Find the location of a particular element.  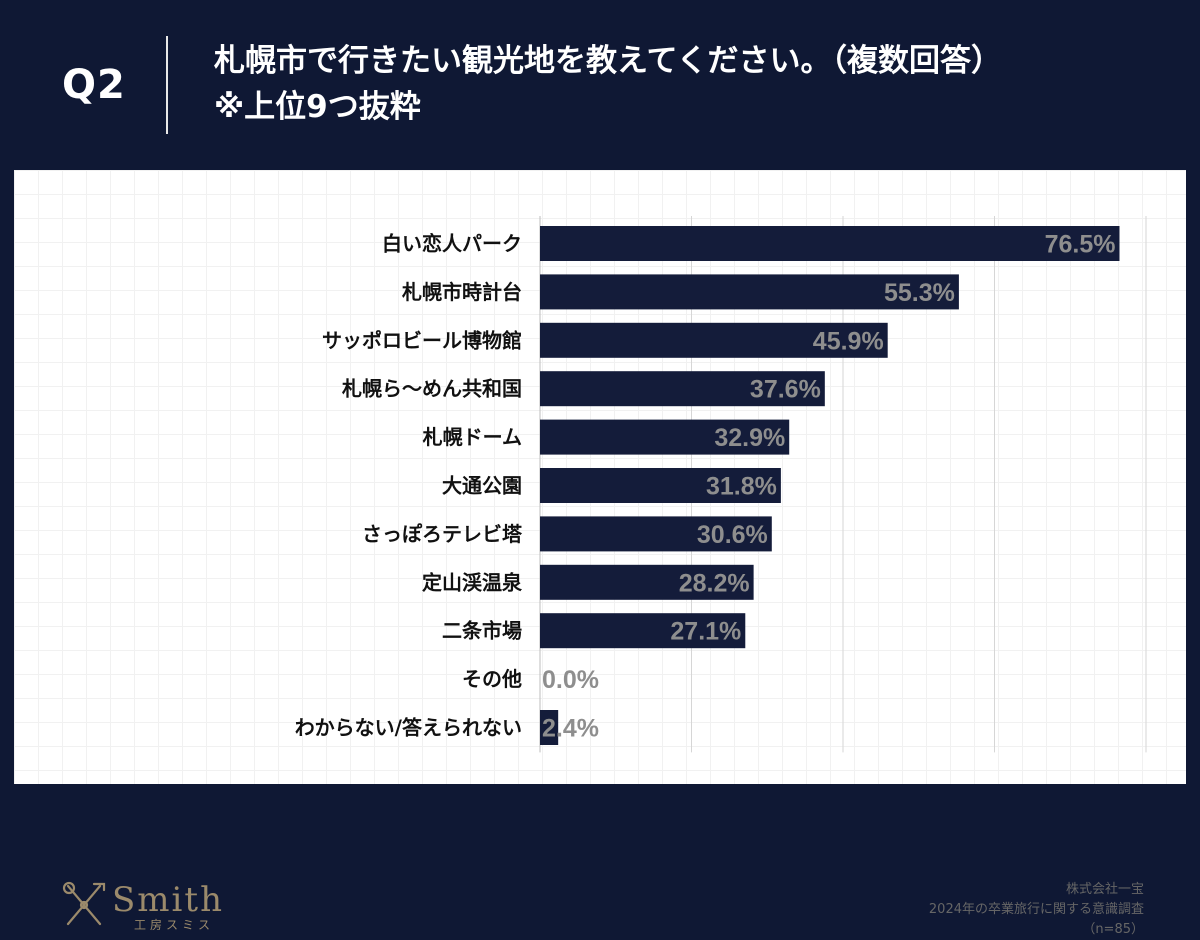

logo-subtitle: 工房スミス is located at coordinates (174, 925).